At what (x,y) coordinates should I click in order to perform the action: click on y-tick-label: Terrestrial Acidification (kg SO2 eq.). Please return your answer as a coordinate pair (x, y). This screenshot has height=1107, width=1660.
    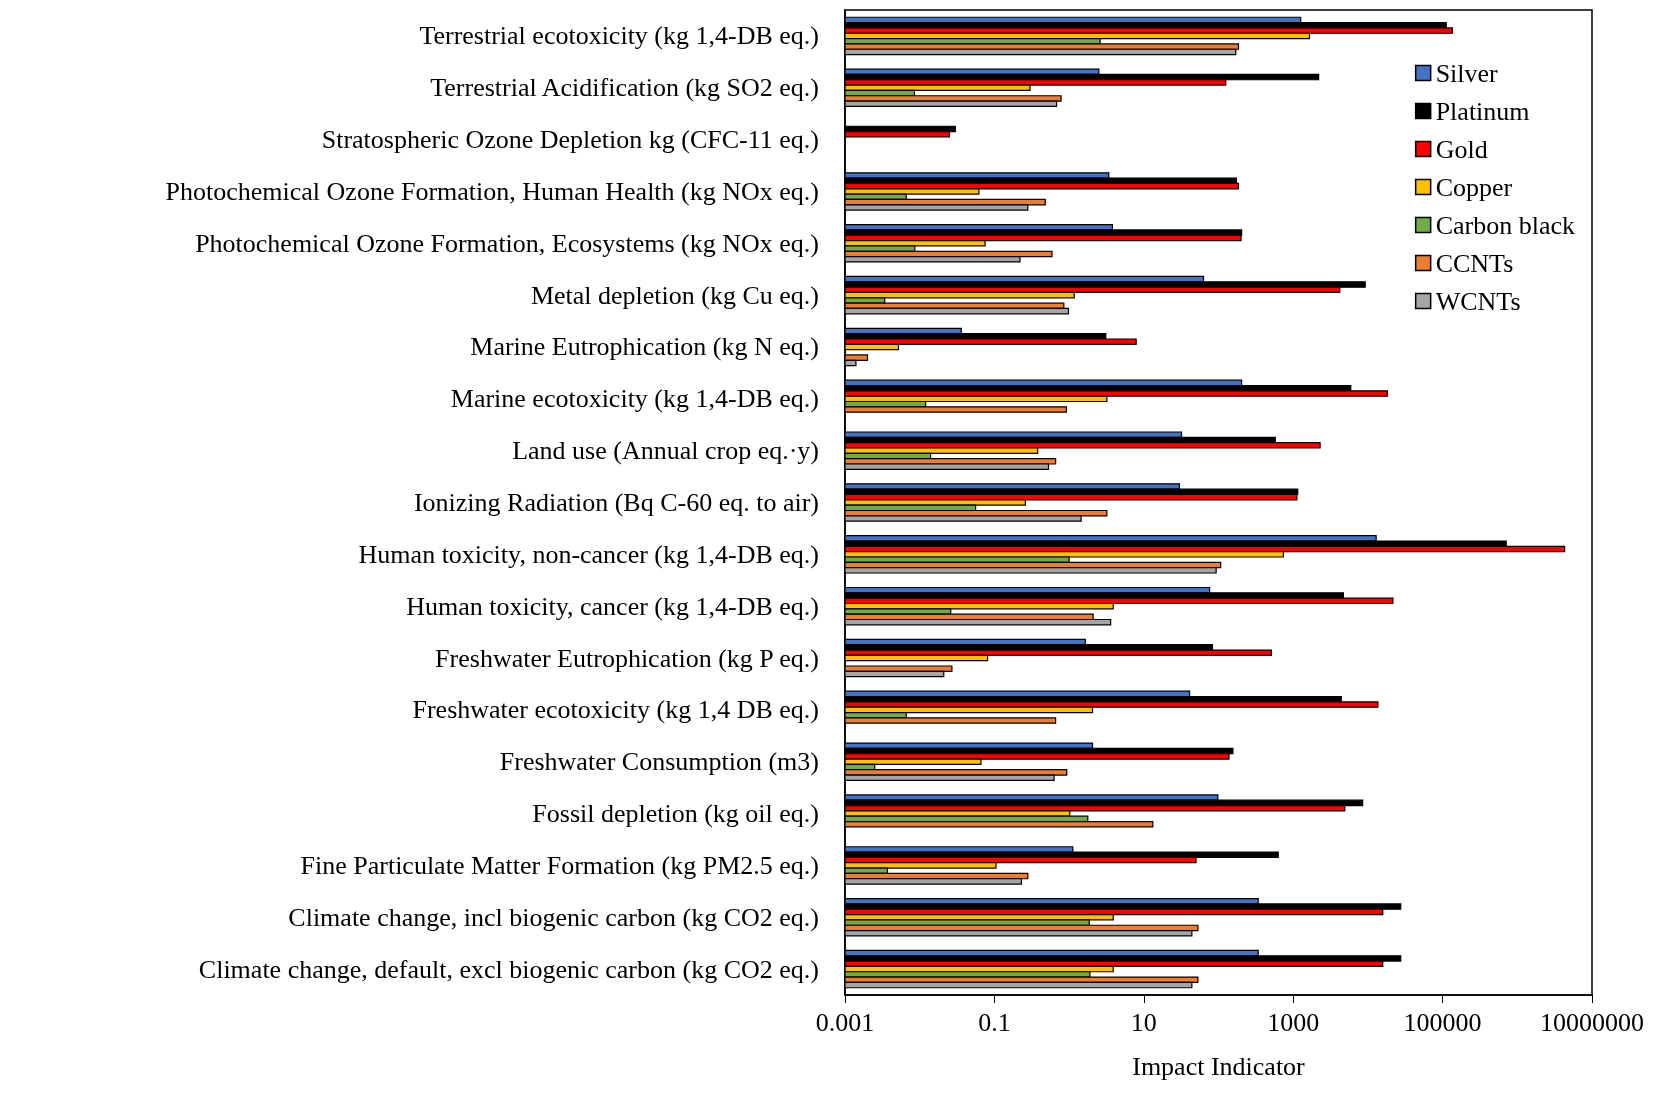
    Looking at the image, I should click on (624, 88).